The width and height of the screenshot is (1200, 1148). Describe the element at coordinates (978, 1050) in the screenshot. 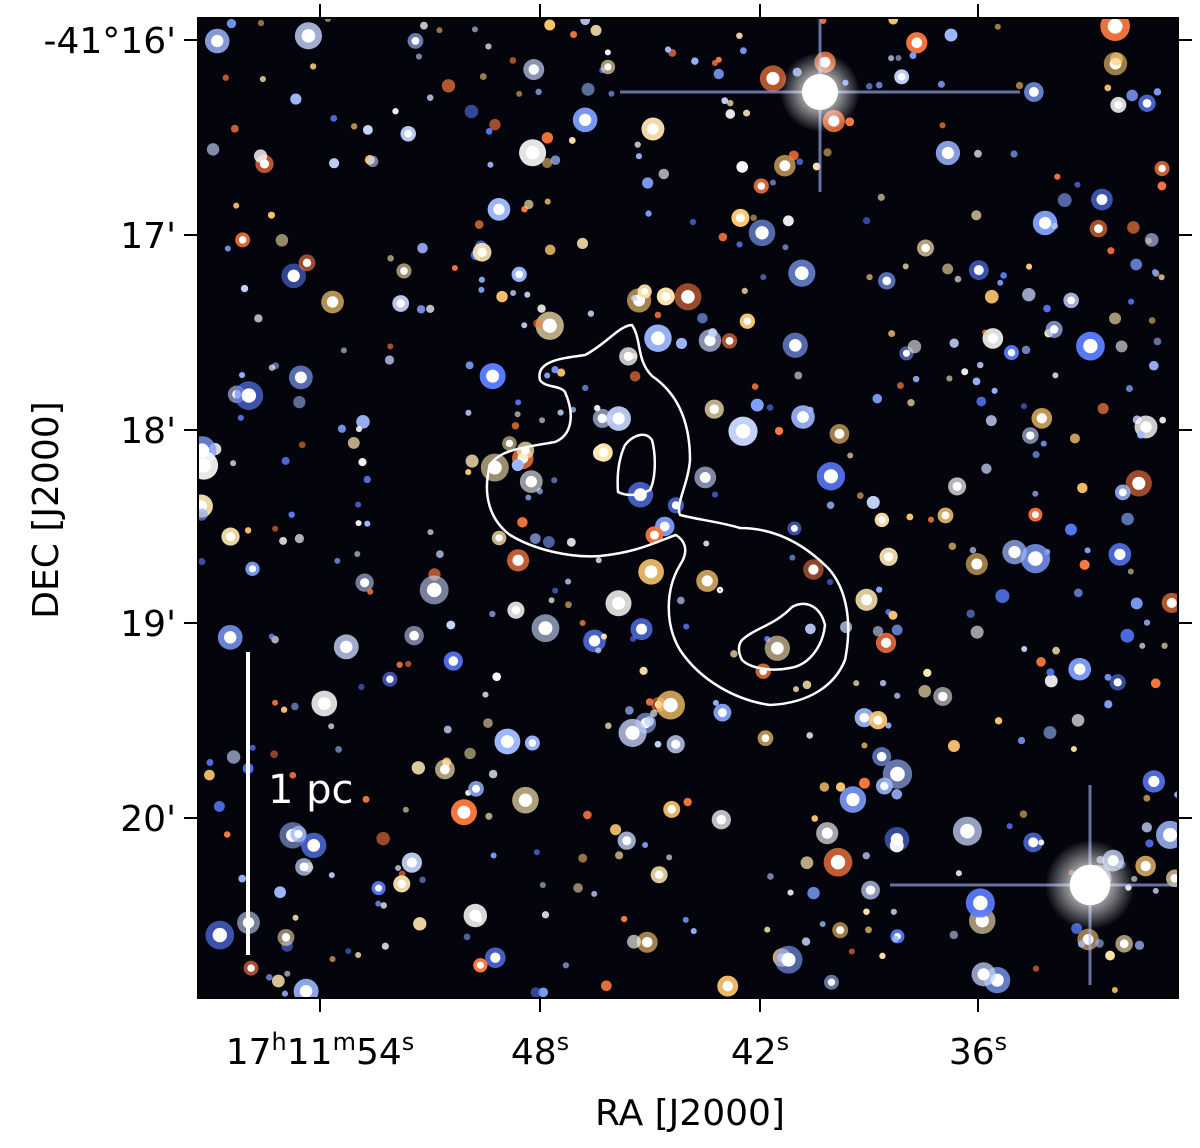

I see `x-tick-label: 36s` at that location.